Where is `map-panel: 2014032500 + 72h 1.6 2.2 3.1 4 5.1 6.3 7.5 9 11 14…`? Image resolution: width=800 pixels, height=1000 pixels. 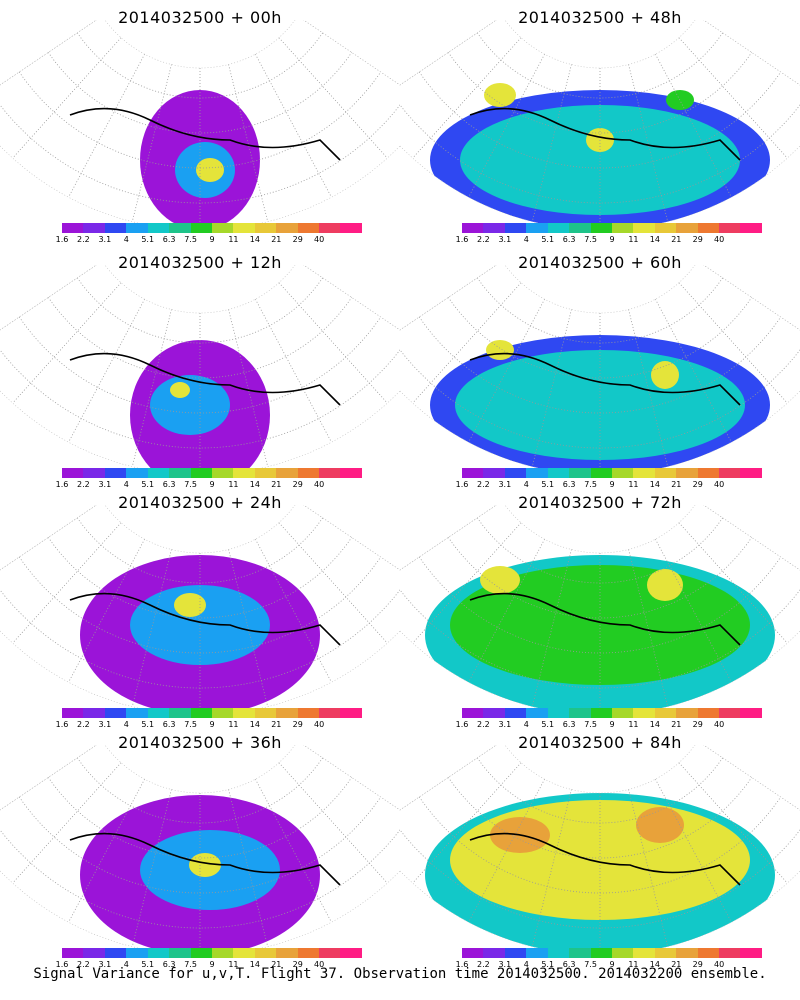
map-panel: 2014032500 + 72h 1.6 2.2 3.1 4 5.1 6.3 7.5 9 11 14… is located at coordinates (600, 607).